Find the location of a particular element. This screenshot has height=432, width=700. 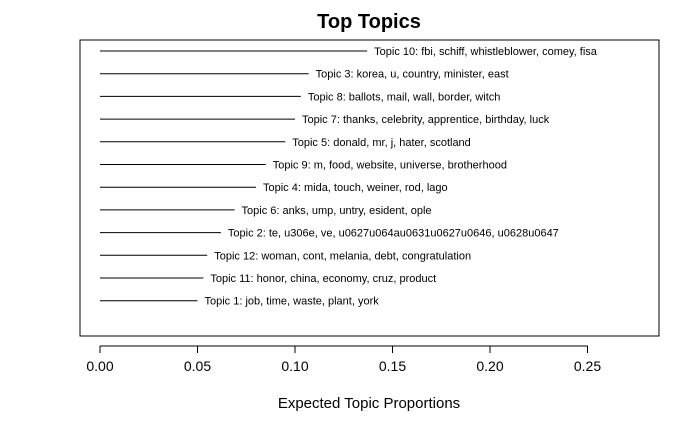

bar-label: Topic 1: job, time, waste, plant, york is located at coordinates (292, 302).